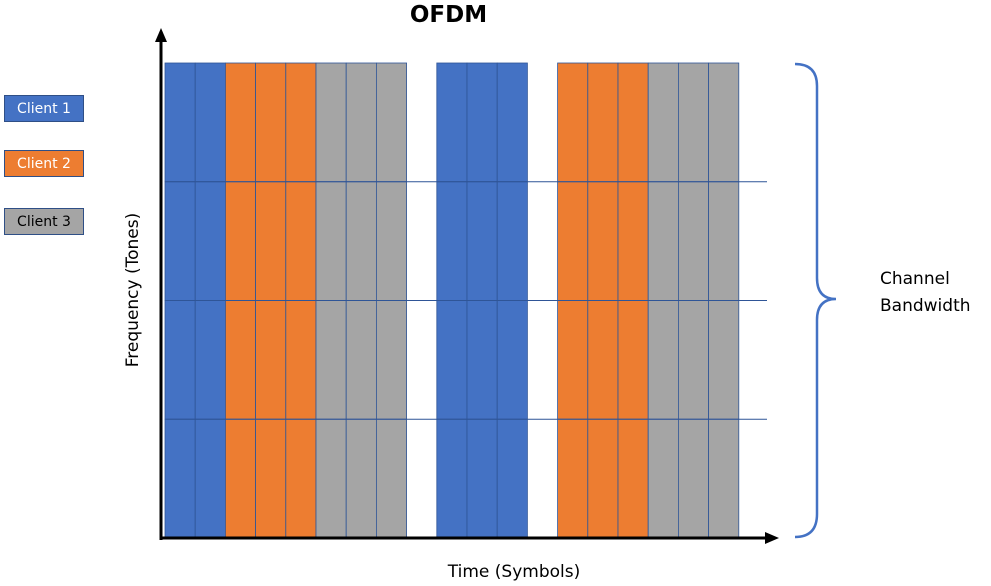 The width and height of the screenshot is (991, 586). Describe the element at coordinates (133, 290) in the screenshot. I see `y-axis-label: Frequency (Tones)` at that location.